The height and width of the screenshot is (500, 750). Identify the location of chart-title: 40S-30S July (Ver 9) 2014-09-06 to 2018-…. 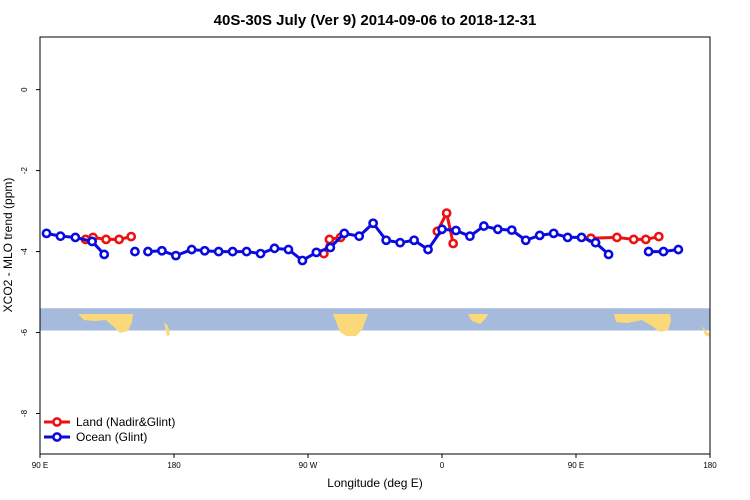
(375, 20).